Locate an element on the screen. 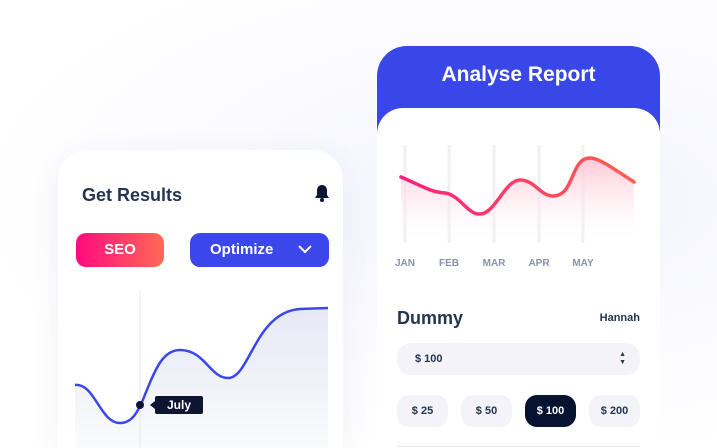  report-line is located at coordinates (517, 186).